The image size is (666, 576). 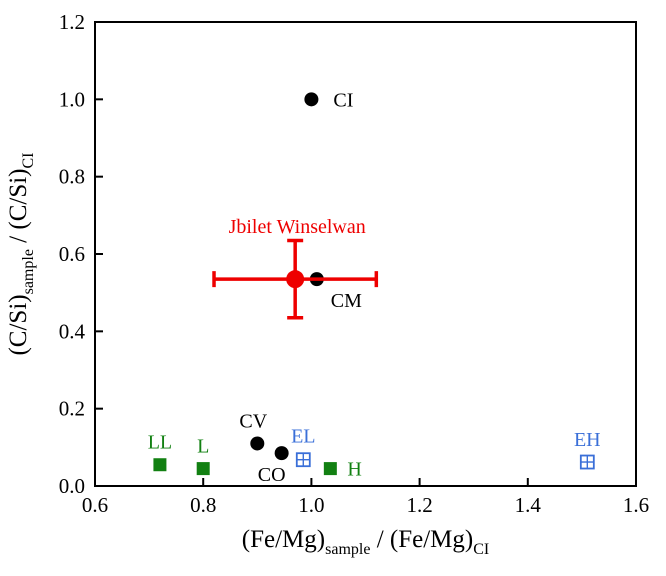 I want to click on data-point-CV: CV, so click(x=253, y=430).